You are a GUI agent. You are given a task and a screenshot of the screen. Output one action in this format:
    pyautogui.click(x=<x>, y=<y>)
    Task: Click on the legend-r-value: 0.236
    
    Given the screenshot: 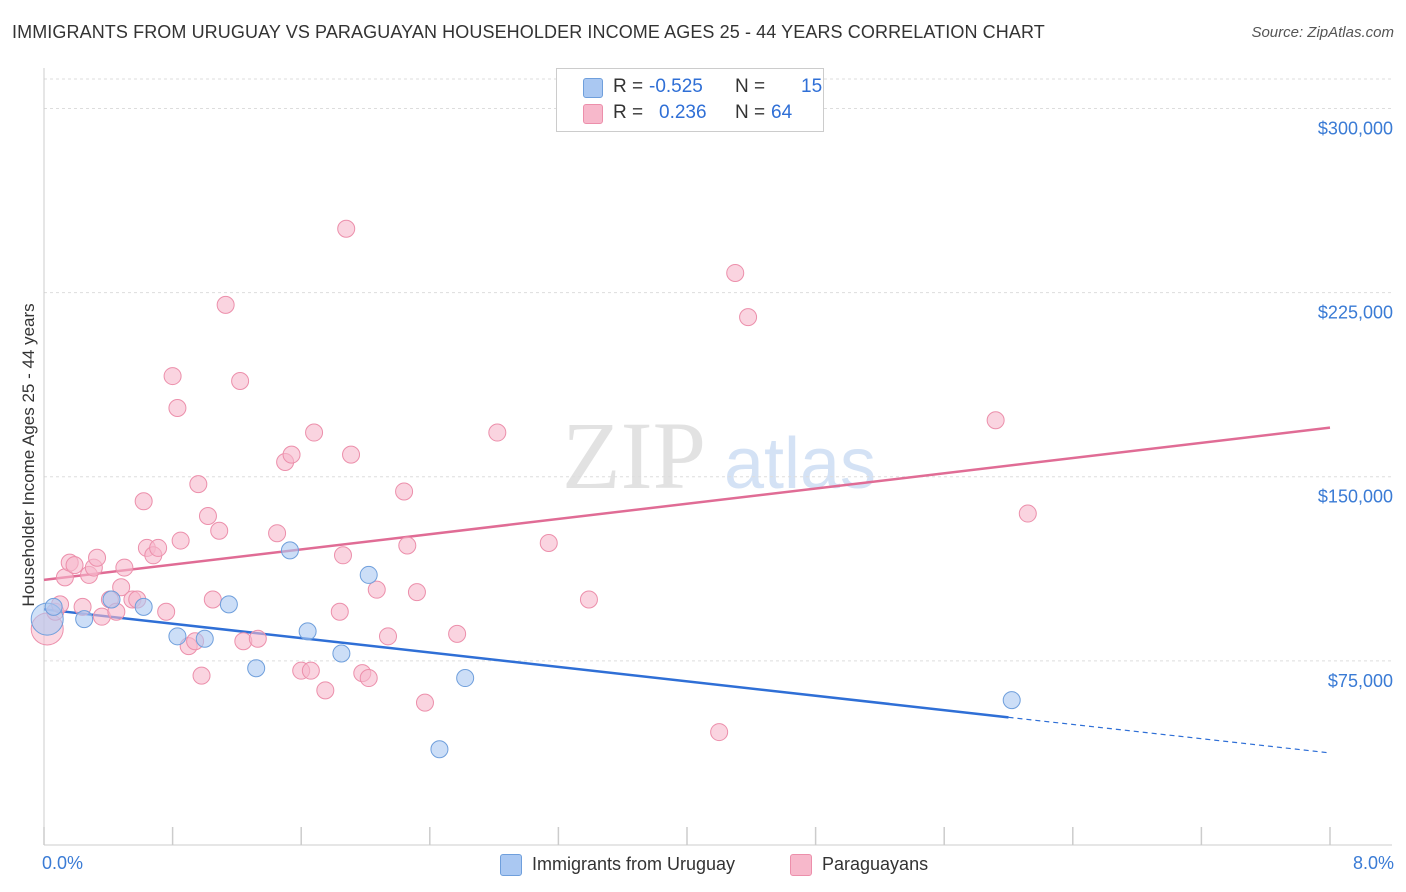 What is the action you would take?
    pyautogui.click(x=683, y=112)
    